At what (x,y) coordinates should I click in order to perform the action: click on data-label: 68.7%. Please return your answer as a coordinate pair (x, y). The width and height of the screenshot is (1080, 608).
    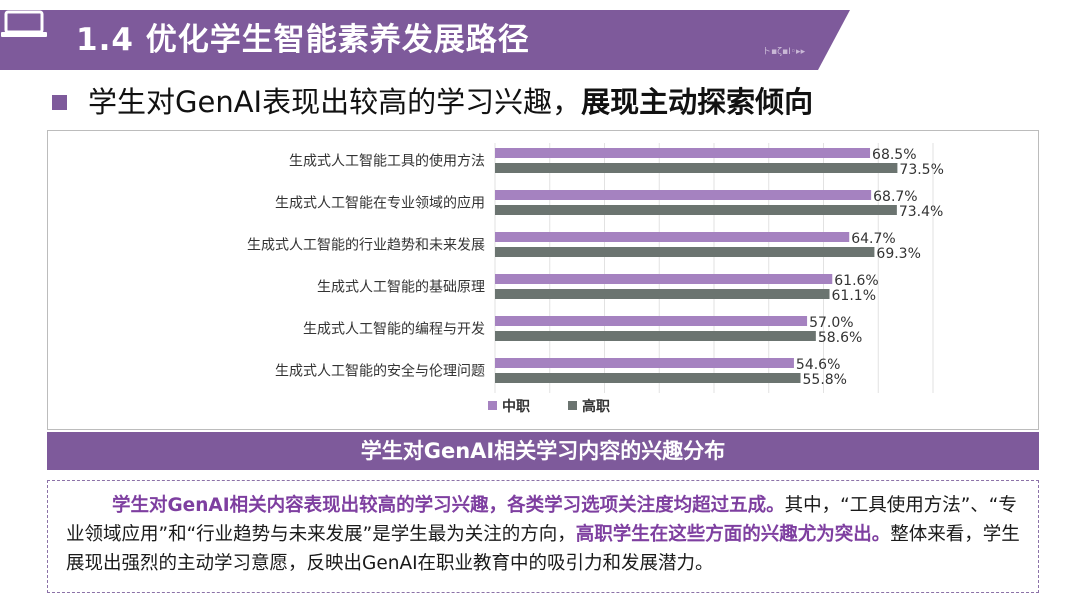
    Looking at the image, I should click on (895, 197).